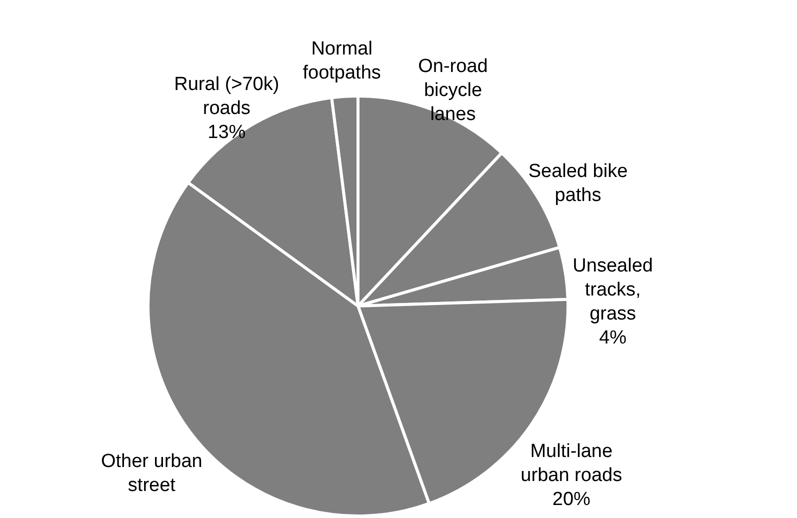 The width and height of the screenshot is (797, 518). I want to click on slice-label: Multi-lane urban roads, so click(571, 463).